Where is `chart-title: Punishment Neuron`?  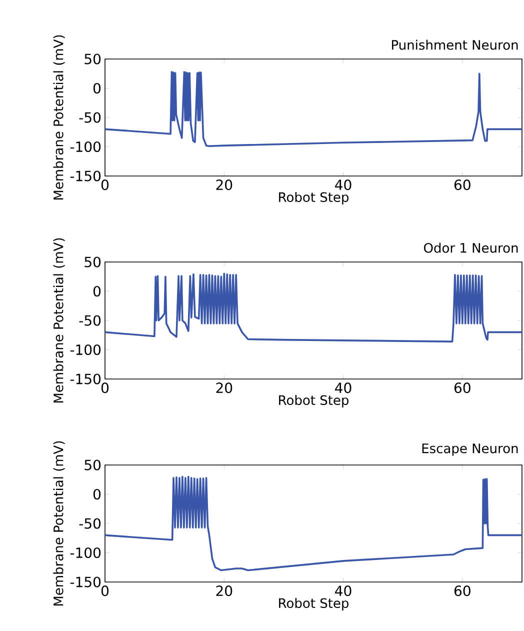
chart-title: Punishment Neuron is located at coordinates (455, 45).